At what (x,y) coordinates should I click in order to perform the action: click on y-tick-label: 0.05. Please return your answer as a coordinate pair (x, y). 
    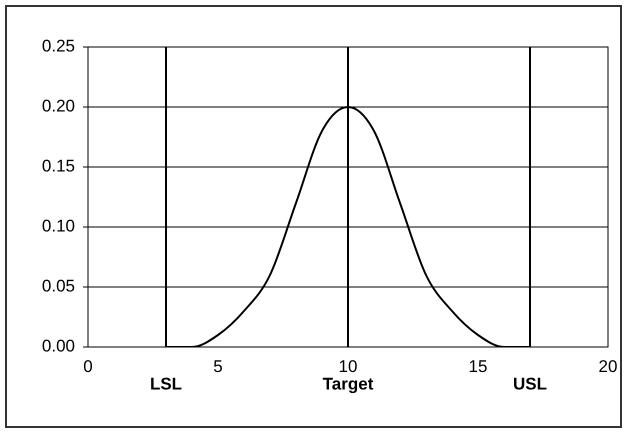
    Looking at the image, I should click on (58, 286).